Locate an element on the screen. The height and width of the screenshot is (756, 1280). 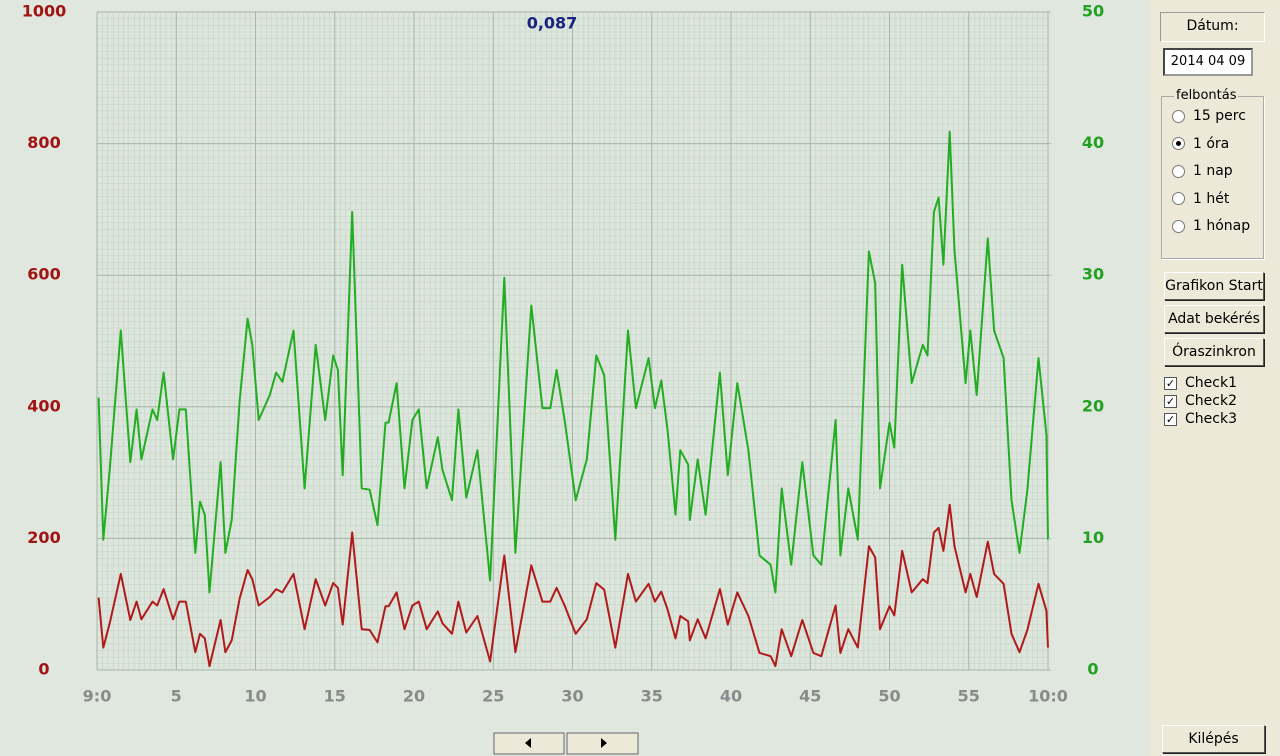
checkbox-label: Check1 is located at coordinates (1211, 383).